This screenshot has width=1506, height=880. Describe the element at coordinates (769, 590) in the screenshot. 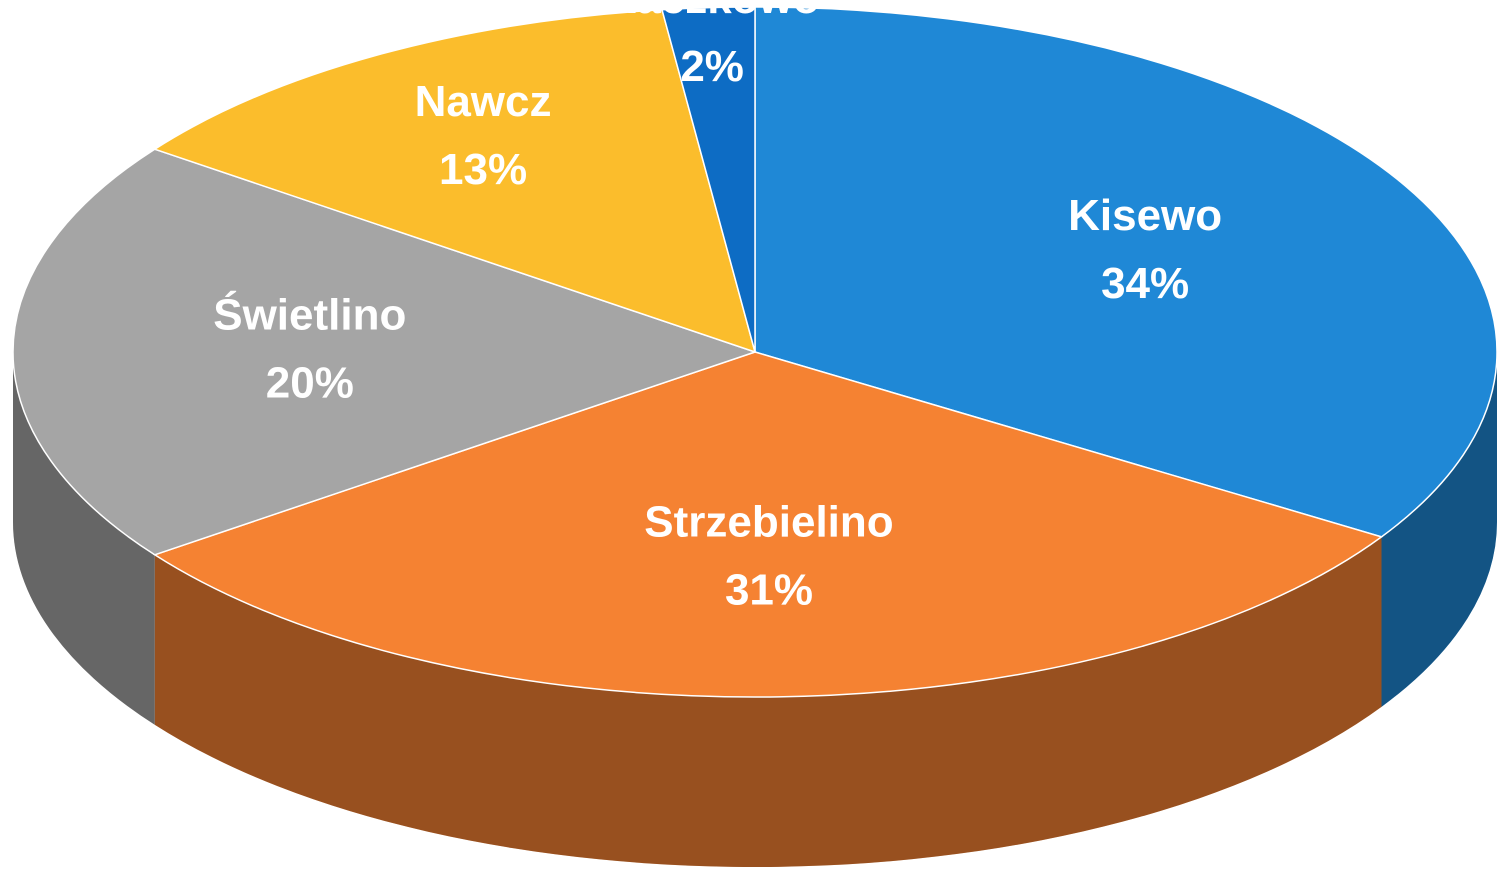

I see `slice-value: 31%` at that location.